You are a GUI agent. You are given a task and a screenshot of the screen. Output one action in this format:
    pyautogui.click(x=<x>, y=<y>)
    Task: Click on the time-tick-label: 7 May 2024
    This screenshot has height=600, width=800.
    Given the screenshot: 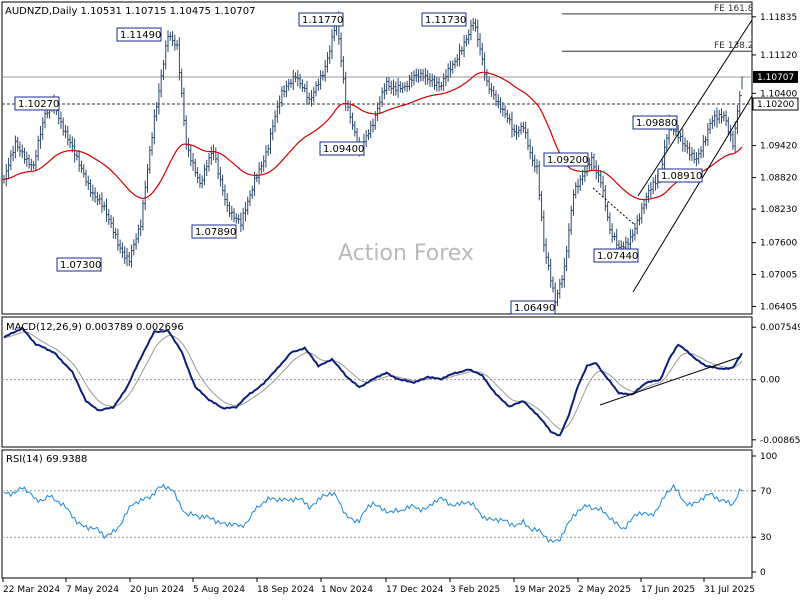 What is the action you would take?
    pyautogui.click(x=92, y=590)
    